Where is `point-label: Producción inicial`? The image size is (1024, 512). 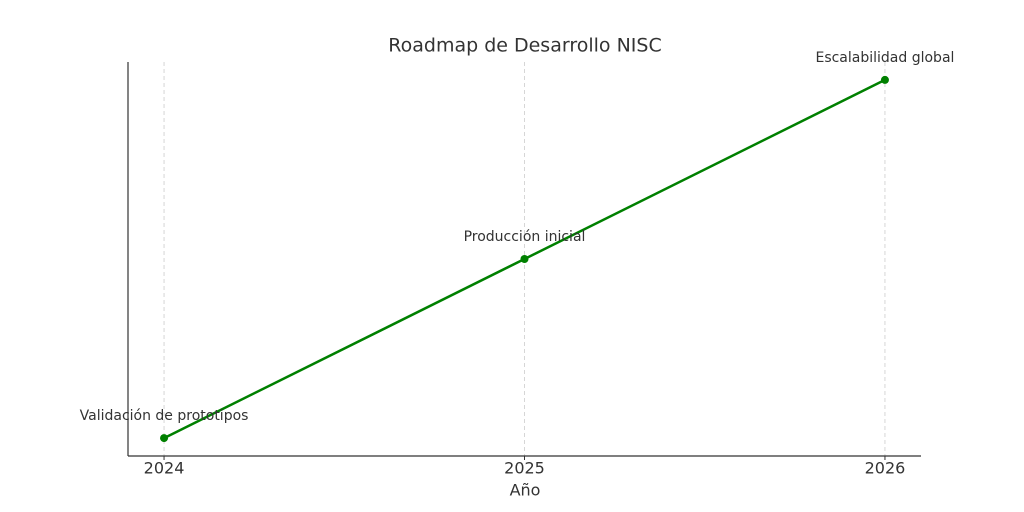 point-label: Producción inicial is located at coordinates (525, 237).